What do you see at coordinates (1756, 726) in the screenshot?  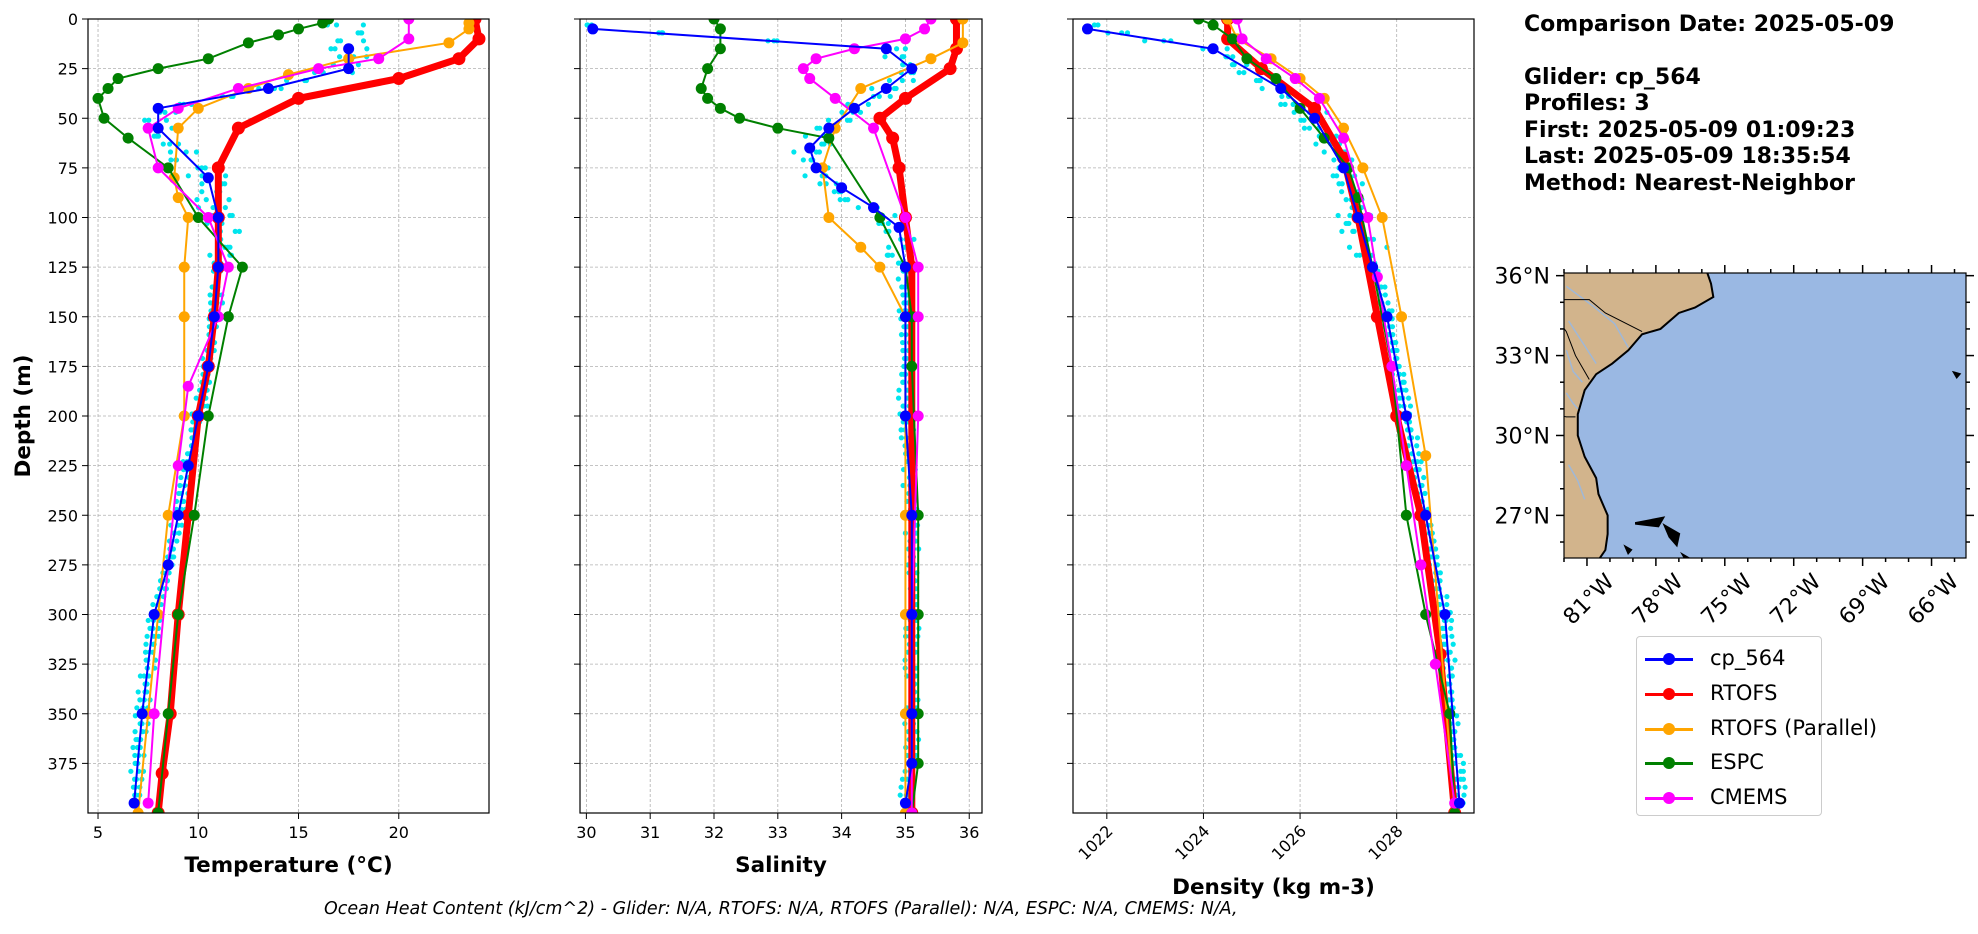 I see `legend: cp_564 RTOFS RTOFS (Parallel) ESPC CMEMS` at bounding box center [1756, 726].